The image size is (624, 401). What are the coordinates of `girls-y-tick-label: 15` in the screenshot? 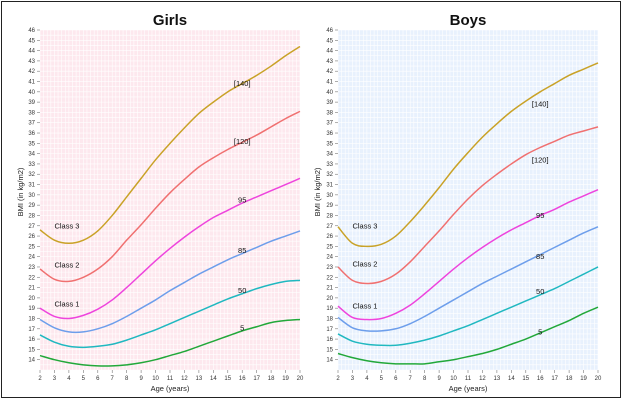 It's located at (31, 350).